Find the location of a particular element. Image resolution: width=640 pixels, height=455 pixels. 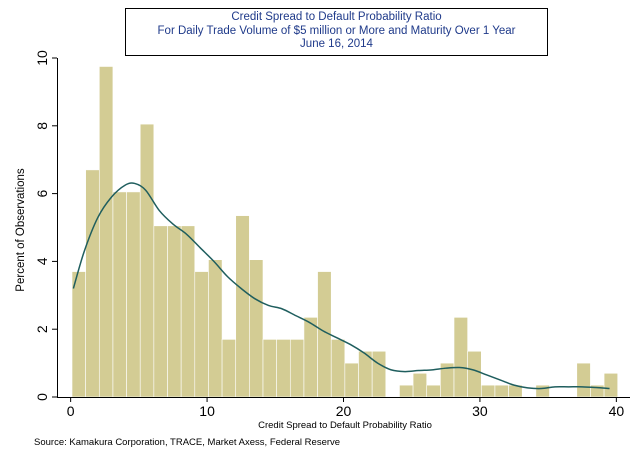

x-tick-label: 30 is located at coordinates (480, 411).